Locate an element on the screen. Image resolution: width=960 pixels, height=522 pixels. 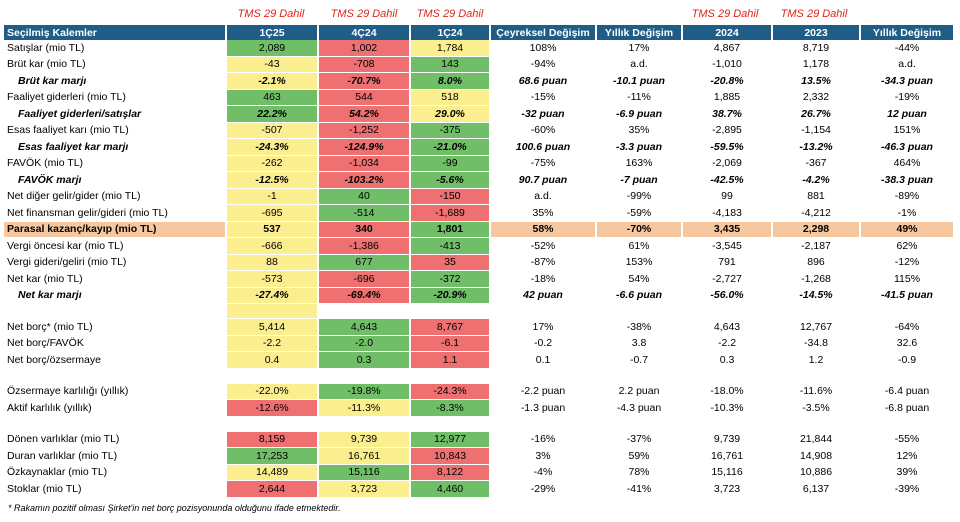
table-cell: -34.8 is located at coordinates (816, 343).